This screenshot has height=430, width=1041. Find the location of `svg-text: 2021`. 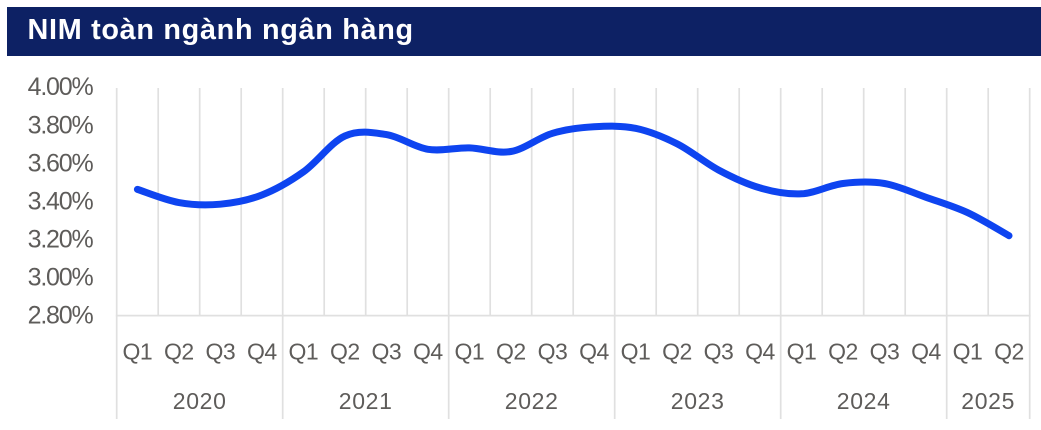

svg-text: 2021 is located at coordinates (366, 401).